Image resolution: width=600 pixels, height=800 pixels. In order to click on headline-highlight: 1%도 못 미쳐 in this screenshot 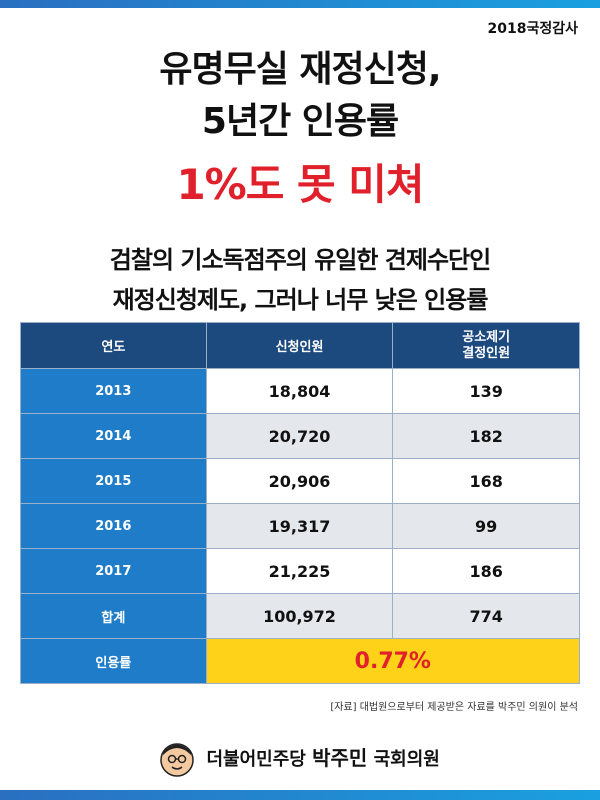, I will do `click(300, 184)`.